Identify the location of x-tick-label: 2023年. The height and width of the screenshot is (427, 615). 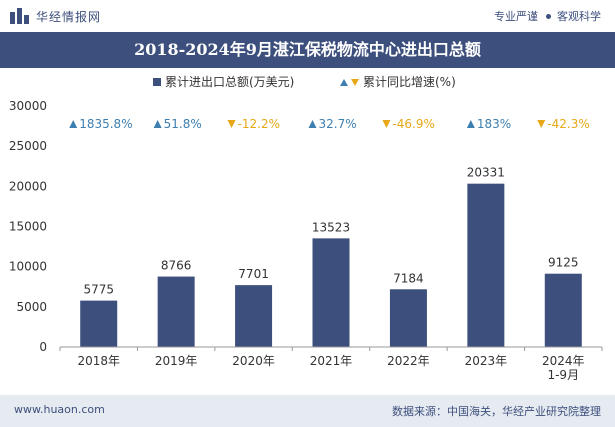
(486, 361).